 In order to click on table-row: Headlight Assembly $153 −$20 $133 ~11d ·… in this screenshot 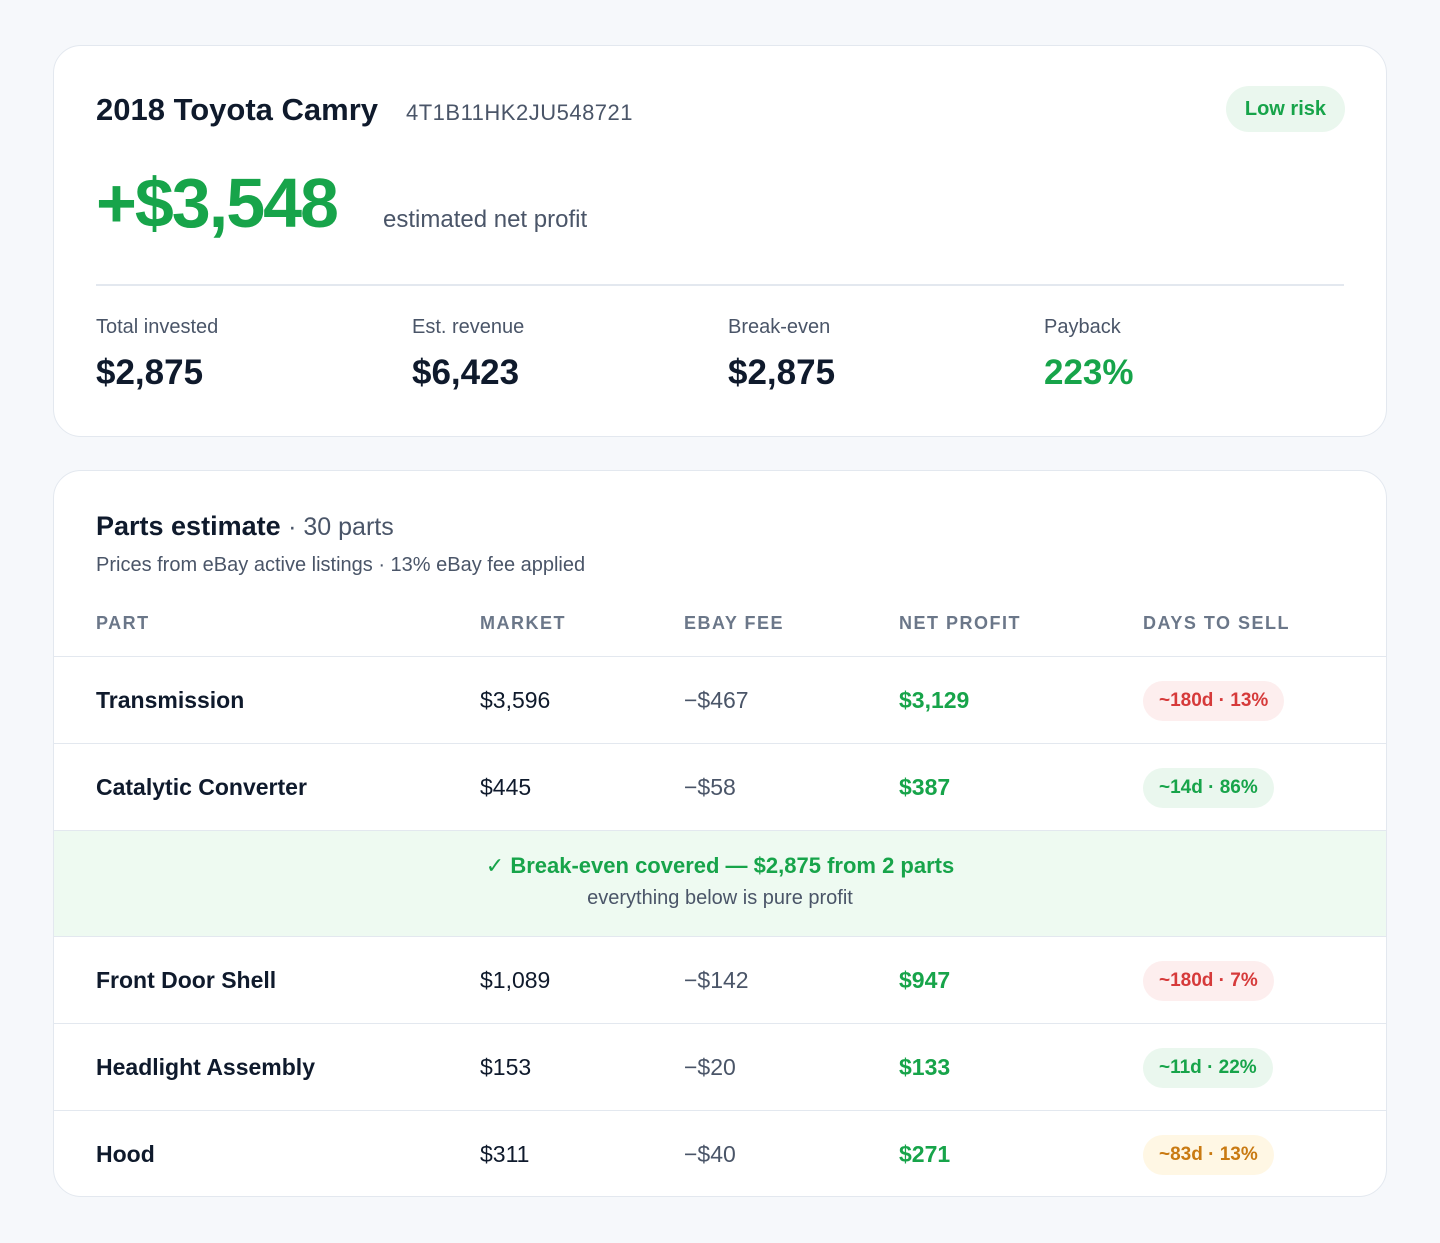, I will do `click(720, 1066)`.